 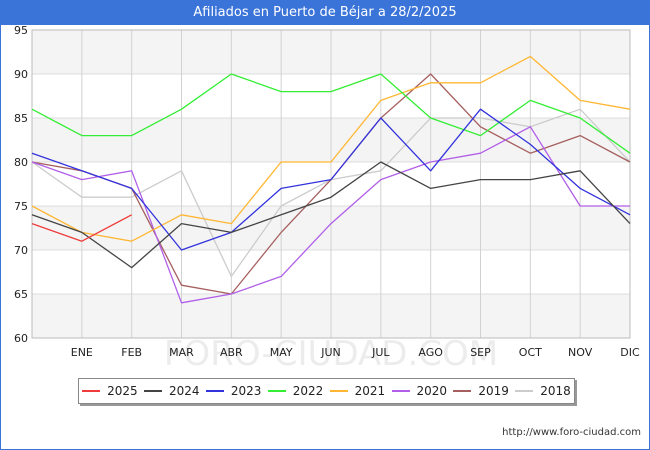 I want to click on legend-item-2024: 2024, so click(x=172, y=391).